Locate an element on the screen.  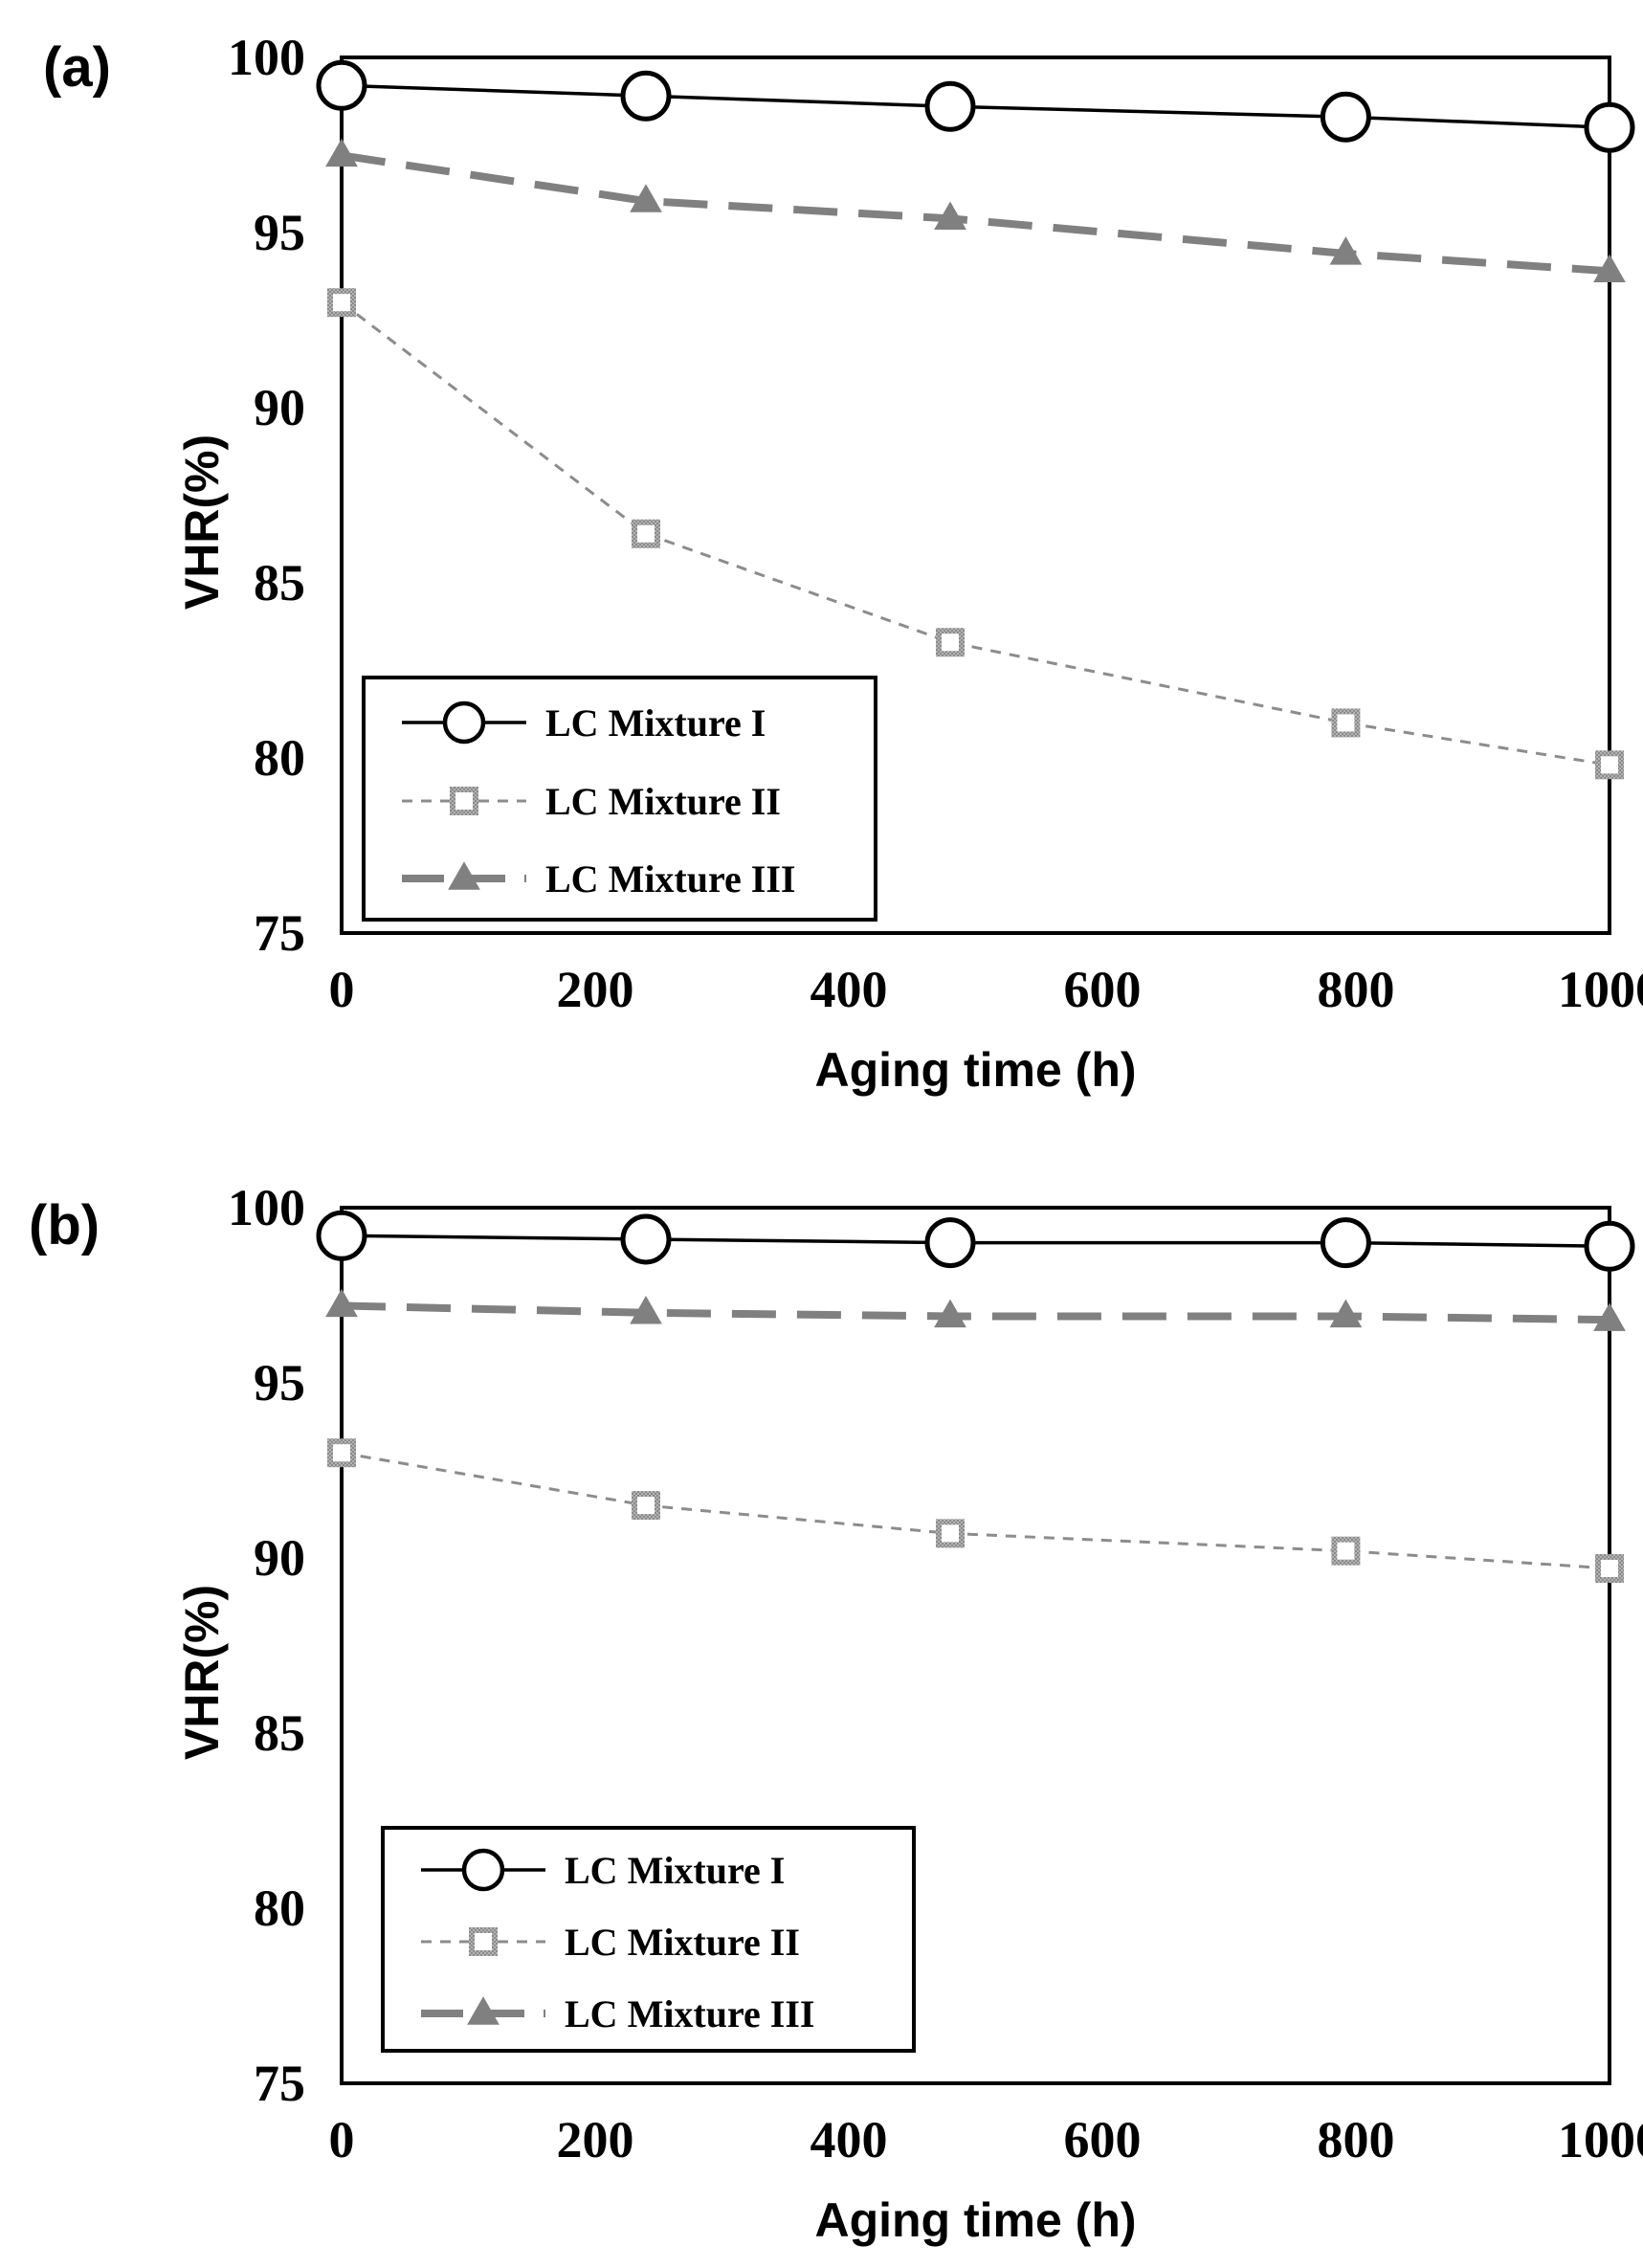
series-line-lc-mixture-ii is located at coordinates (975, 1510).